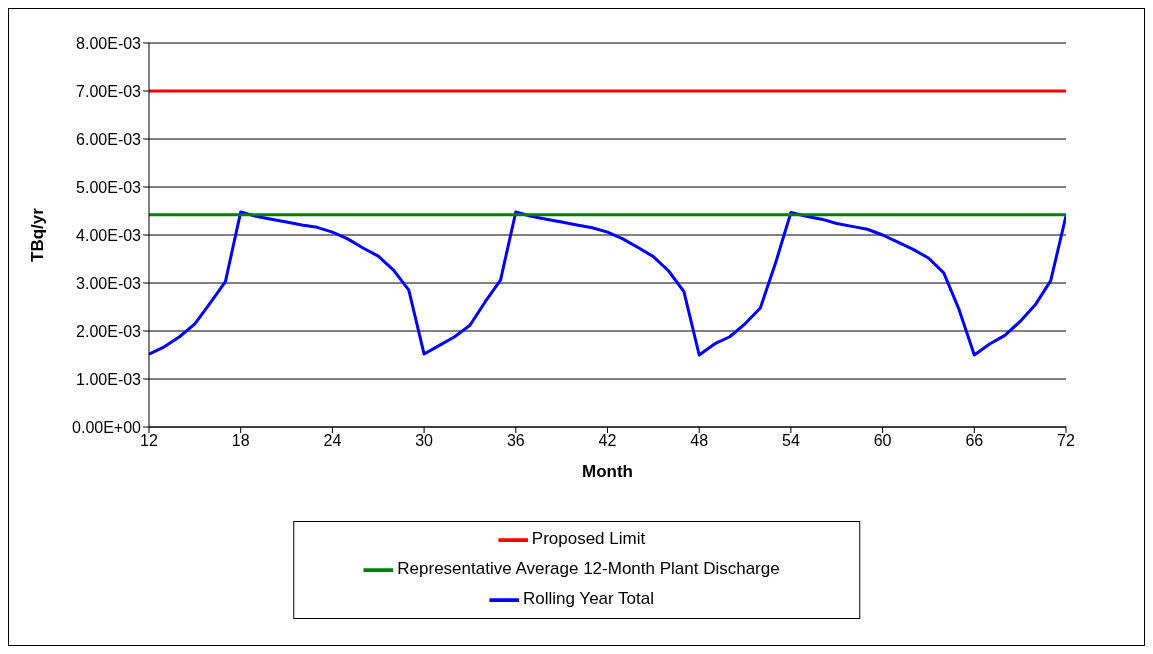  Describe the element at coordinates (109, 91) in the screenshot. I see `y-tick-label: 7.00E-03` at that location.